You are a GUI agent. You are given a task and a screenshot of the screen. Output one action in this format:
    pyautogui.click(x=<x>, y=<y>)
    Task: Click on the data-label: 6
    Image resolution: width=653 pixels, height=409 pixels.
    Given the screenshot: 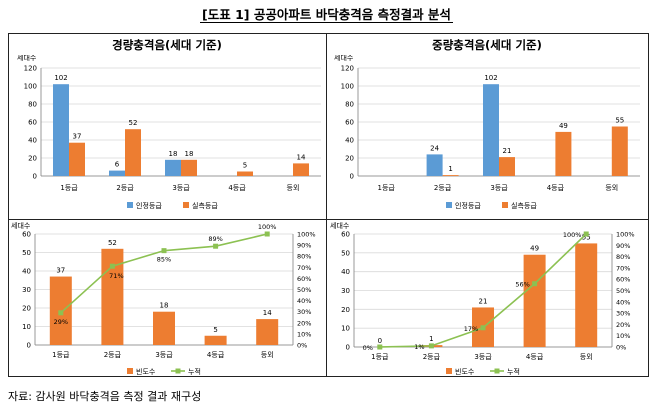 What is the action you would take?
    pyautogui.click(x=117, y=165)
    